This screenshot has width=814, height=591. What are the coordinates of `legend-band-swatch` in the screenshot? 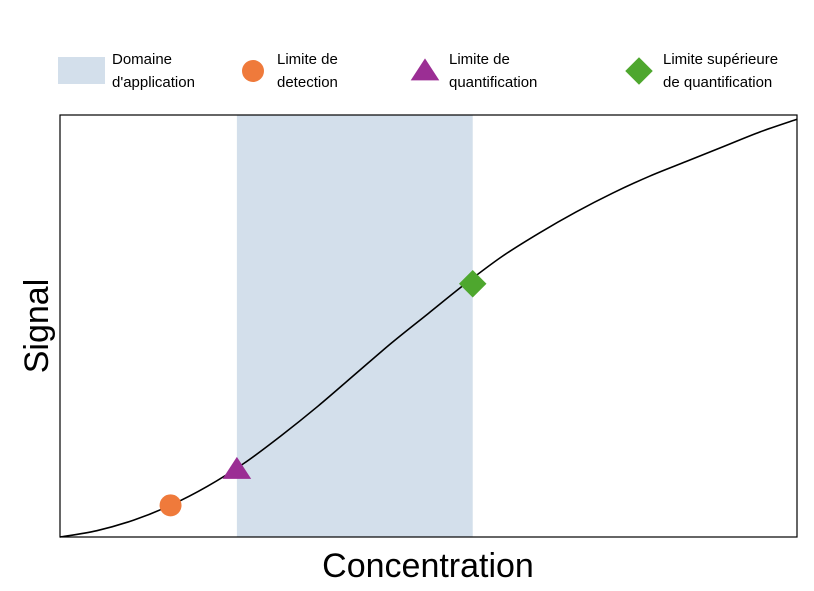 It's located at (81, 70).